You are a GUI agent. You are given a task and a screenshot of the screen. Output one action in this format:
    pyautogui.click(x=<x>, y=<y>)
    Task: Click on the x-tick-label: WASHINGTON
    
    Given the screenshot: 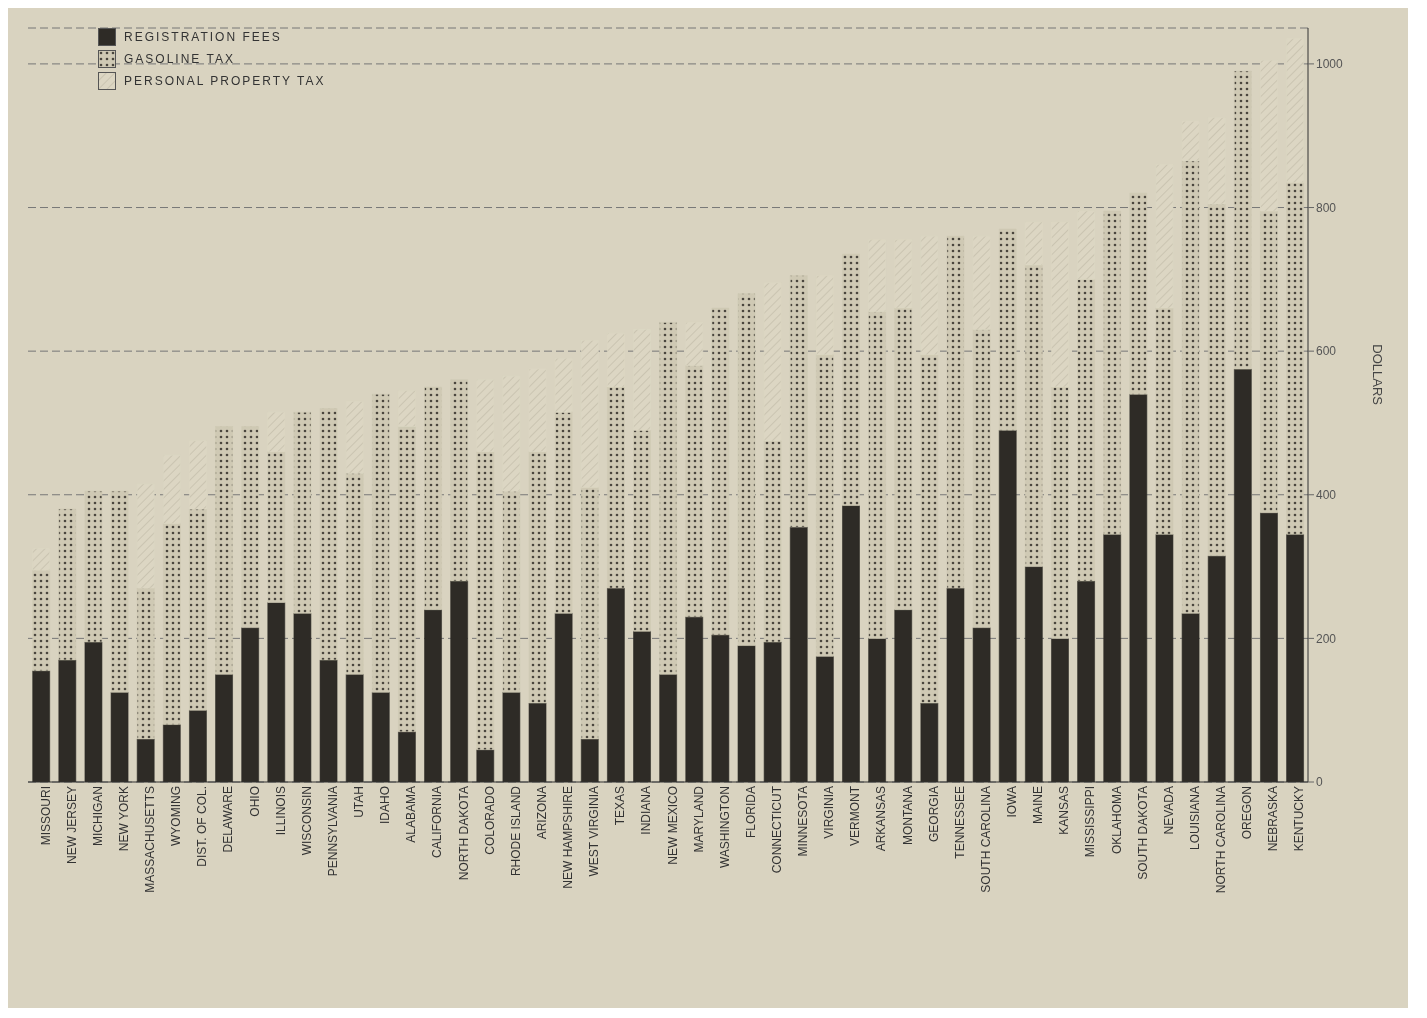 What is the action you would take?
    pyautogui.click(x=724, y=827)
    